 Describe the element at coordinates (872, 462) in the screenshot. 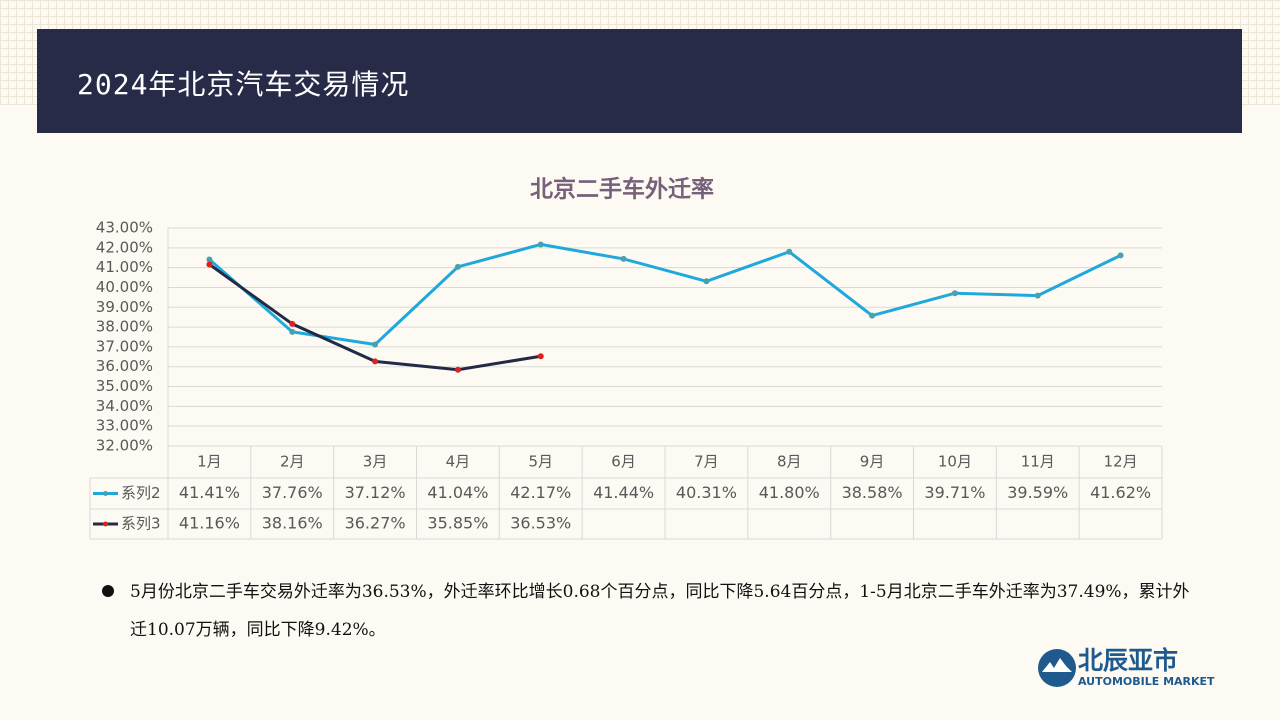

I see `x-tick-label: 9月` at that location.